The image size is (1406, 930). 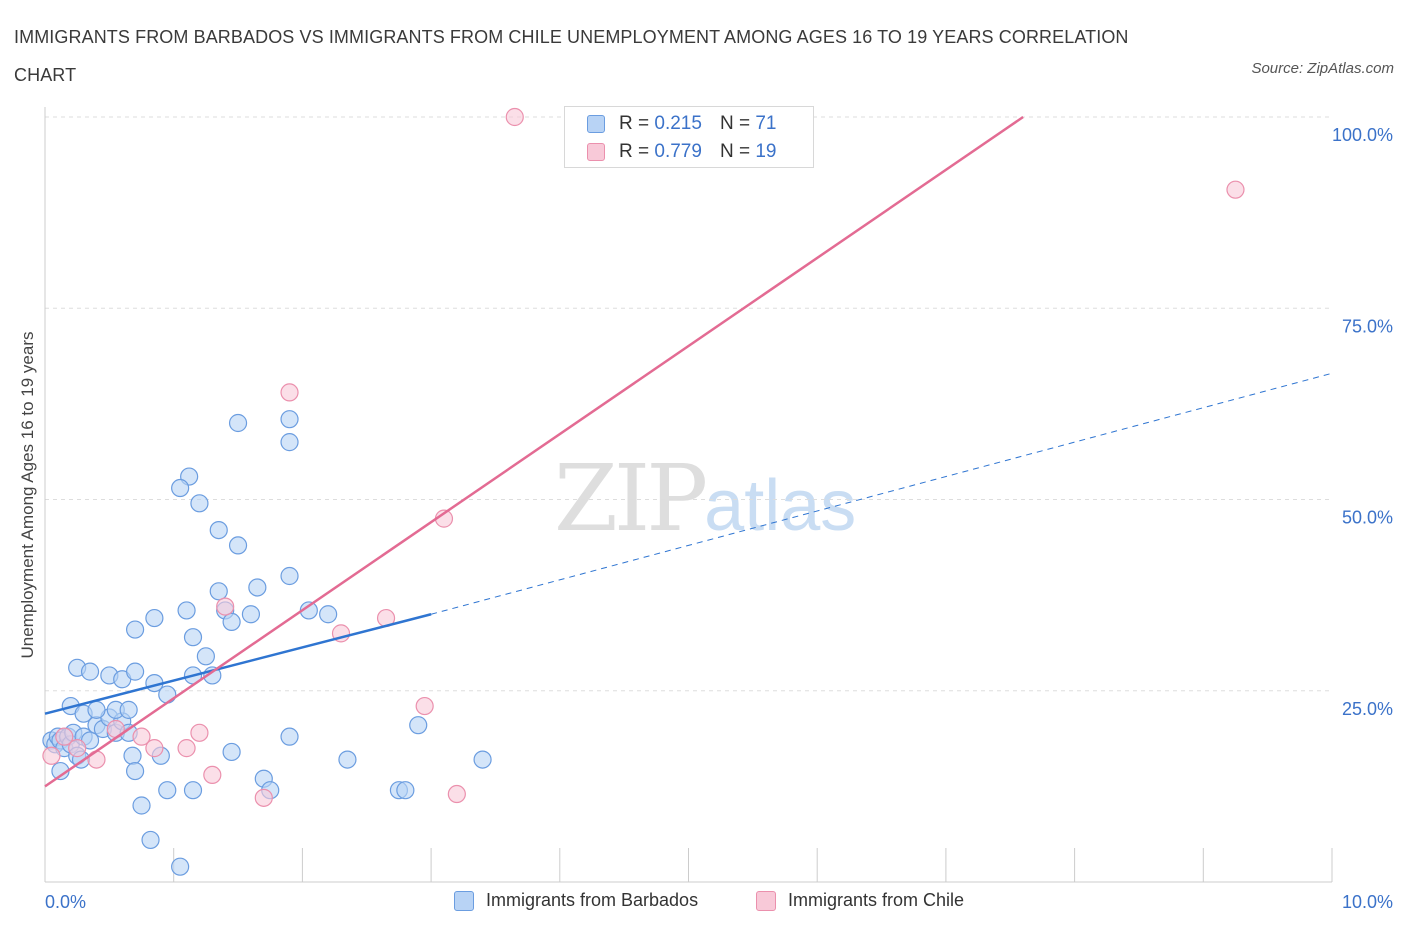 What do you see at coordinates (592, 900) in the screenshot?
I see `legend-label-barbados: Immigrants from Barbados` at bounding box center [592, 900].